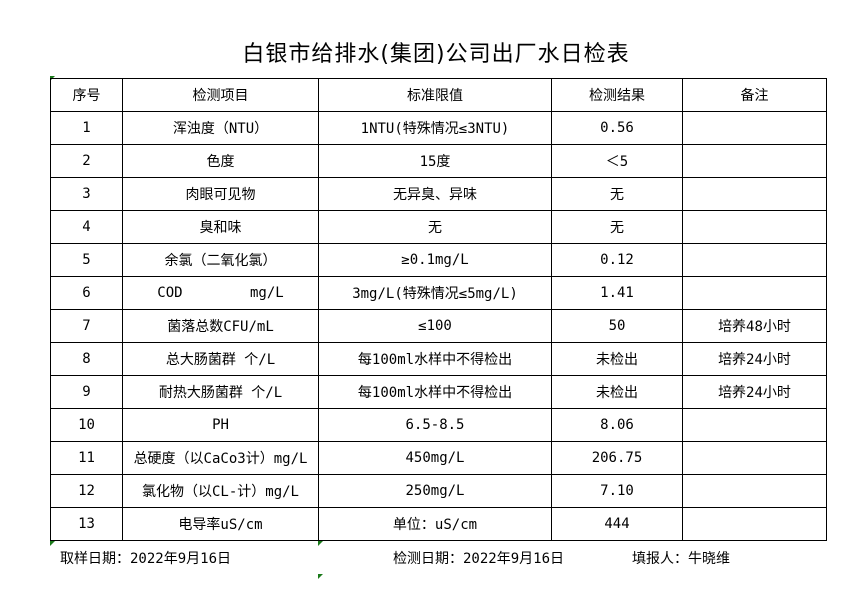 This screenshot has height=592, width=842. What do you see at coordinates (86, 524) in the screenshot?
I see `table-cell: 13` at bounding box center [86, 524].